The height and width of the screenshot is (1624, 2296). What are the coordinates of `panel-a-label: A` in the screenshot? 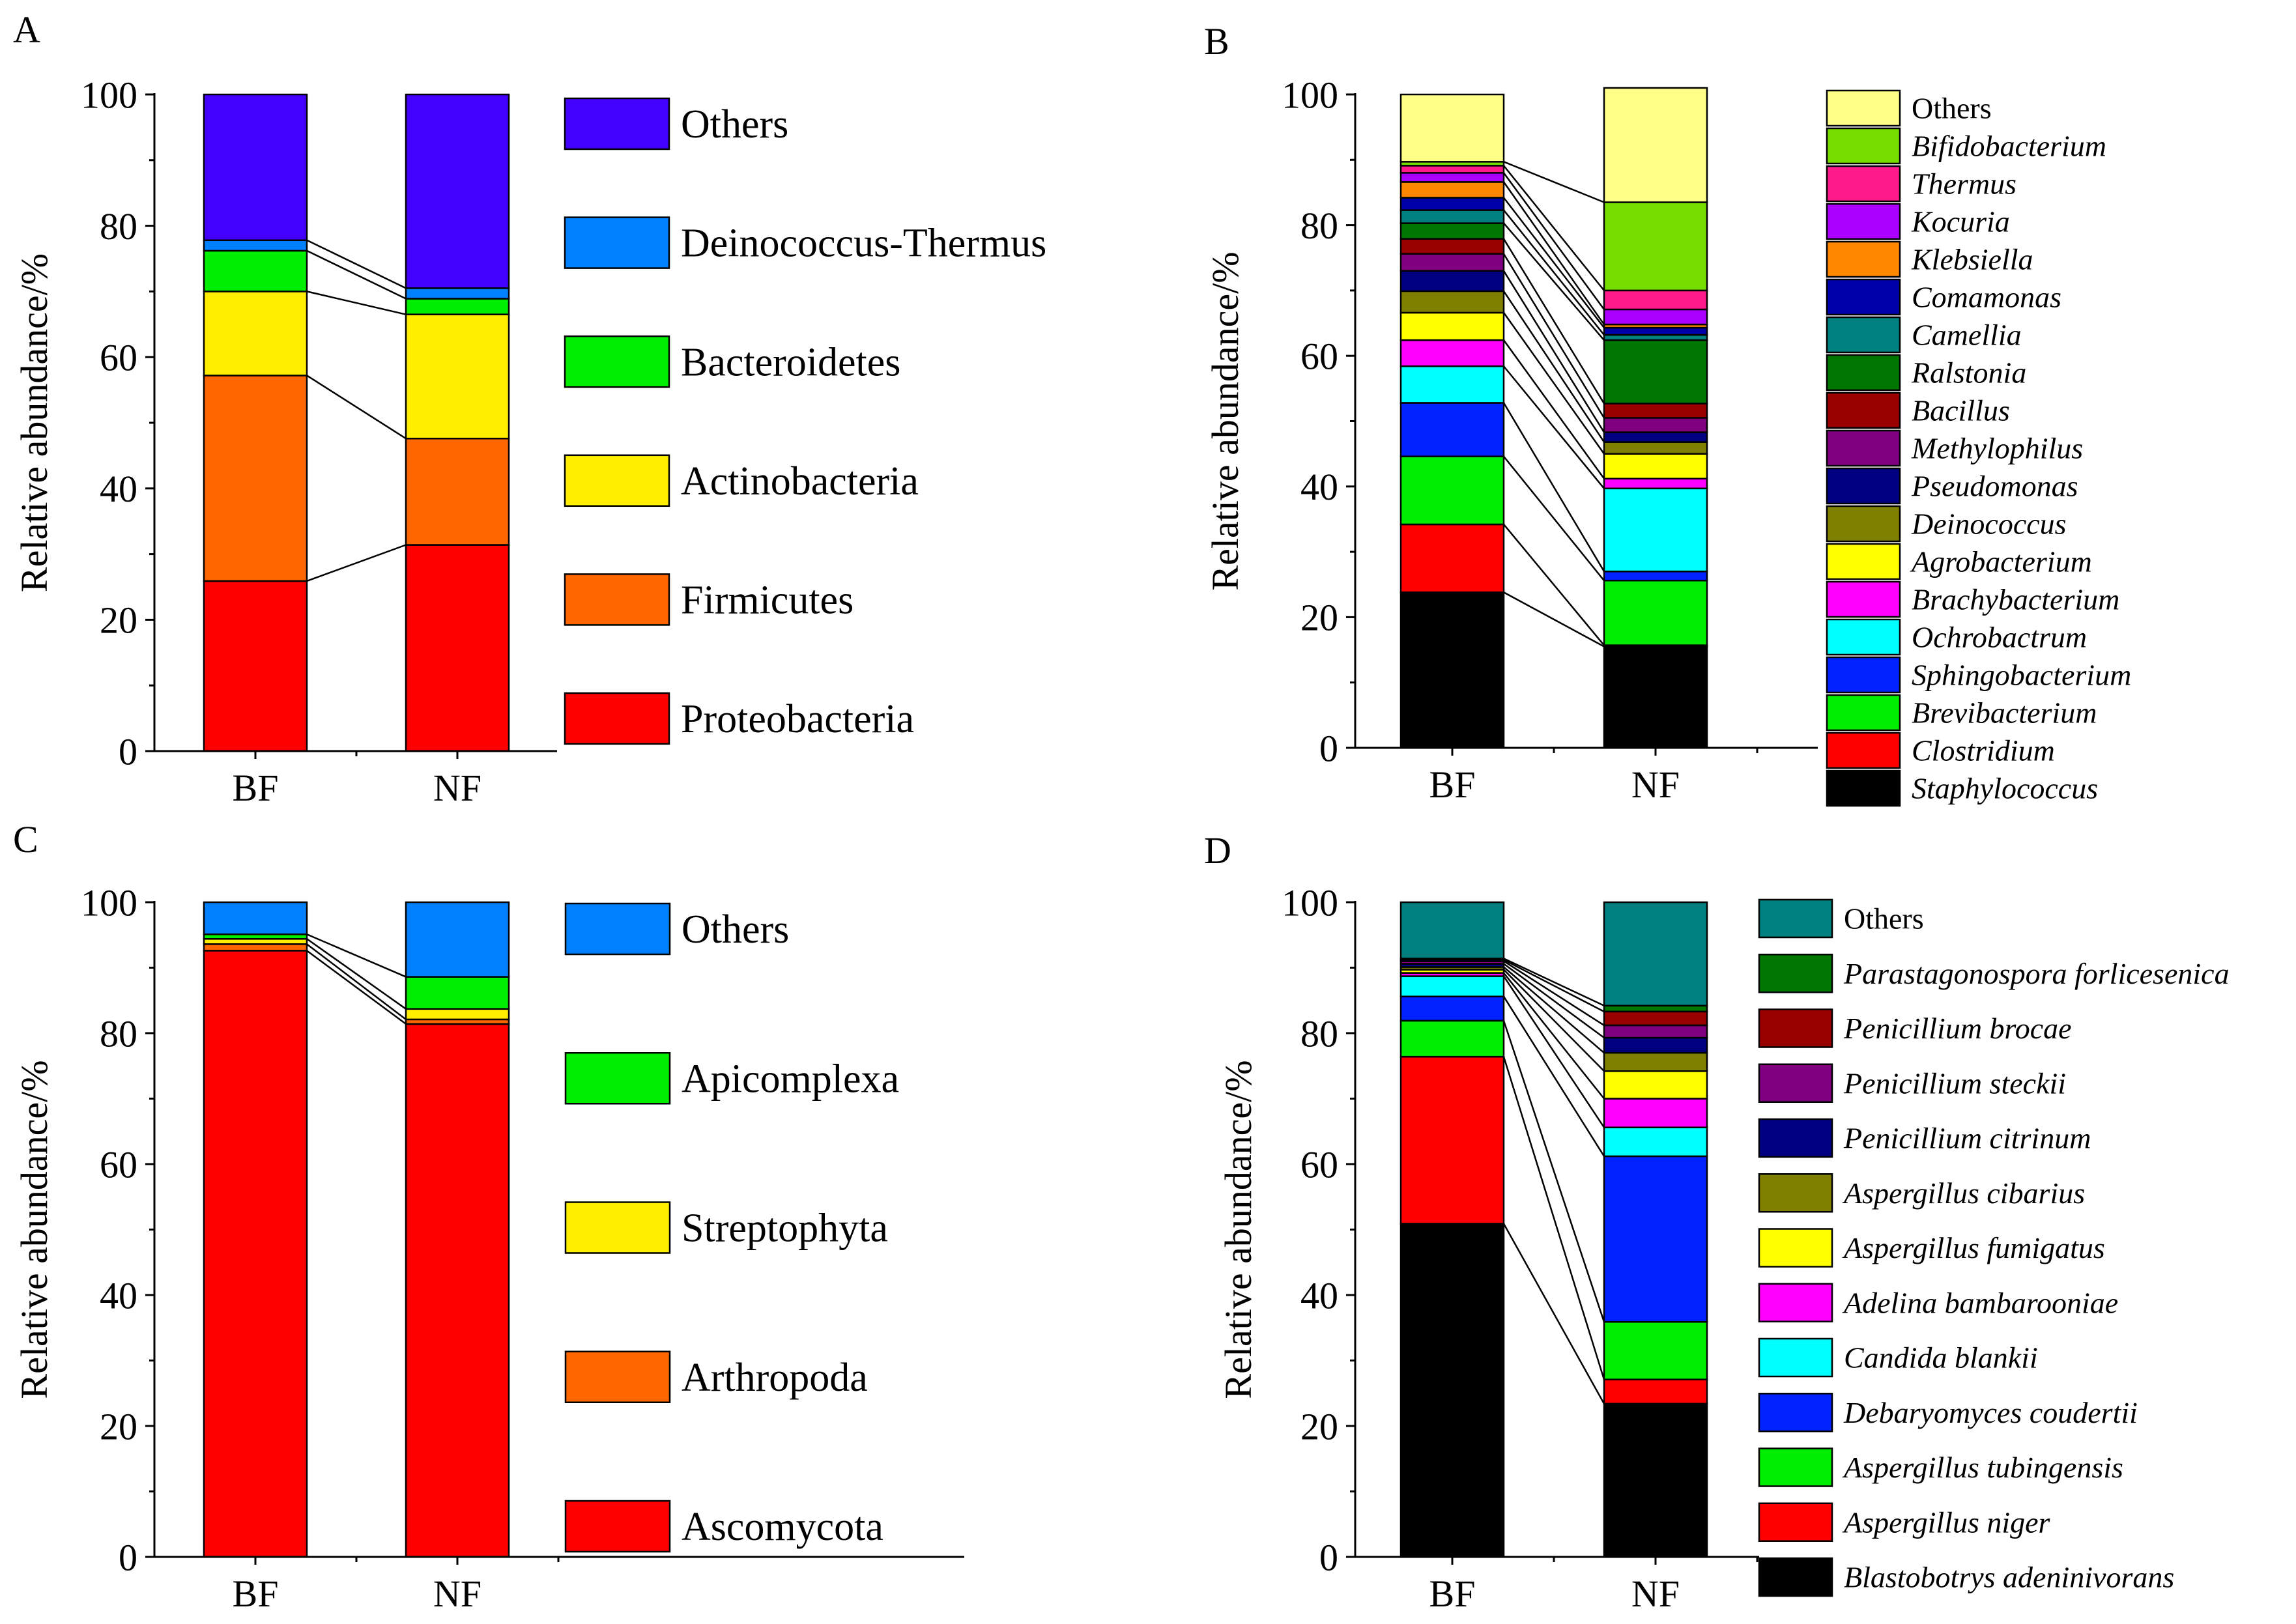 It's located at (26, 29).